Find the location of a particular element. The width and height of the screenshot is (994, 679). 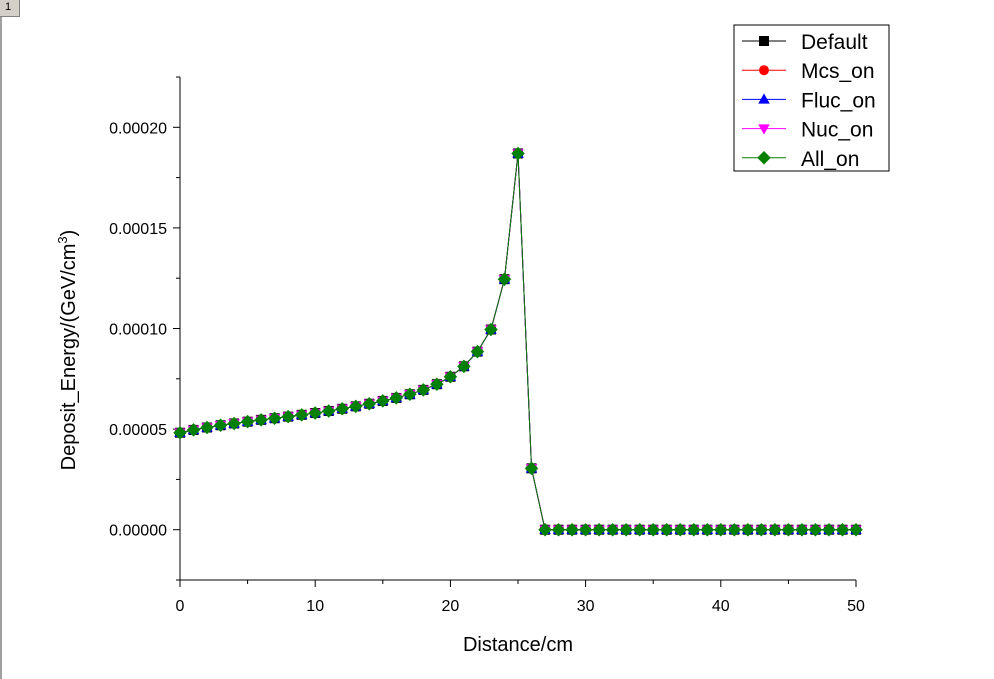

y-tick-label: 0.00005 is located at coordinates (138, 430).